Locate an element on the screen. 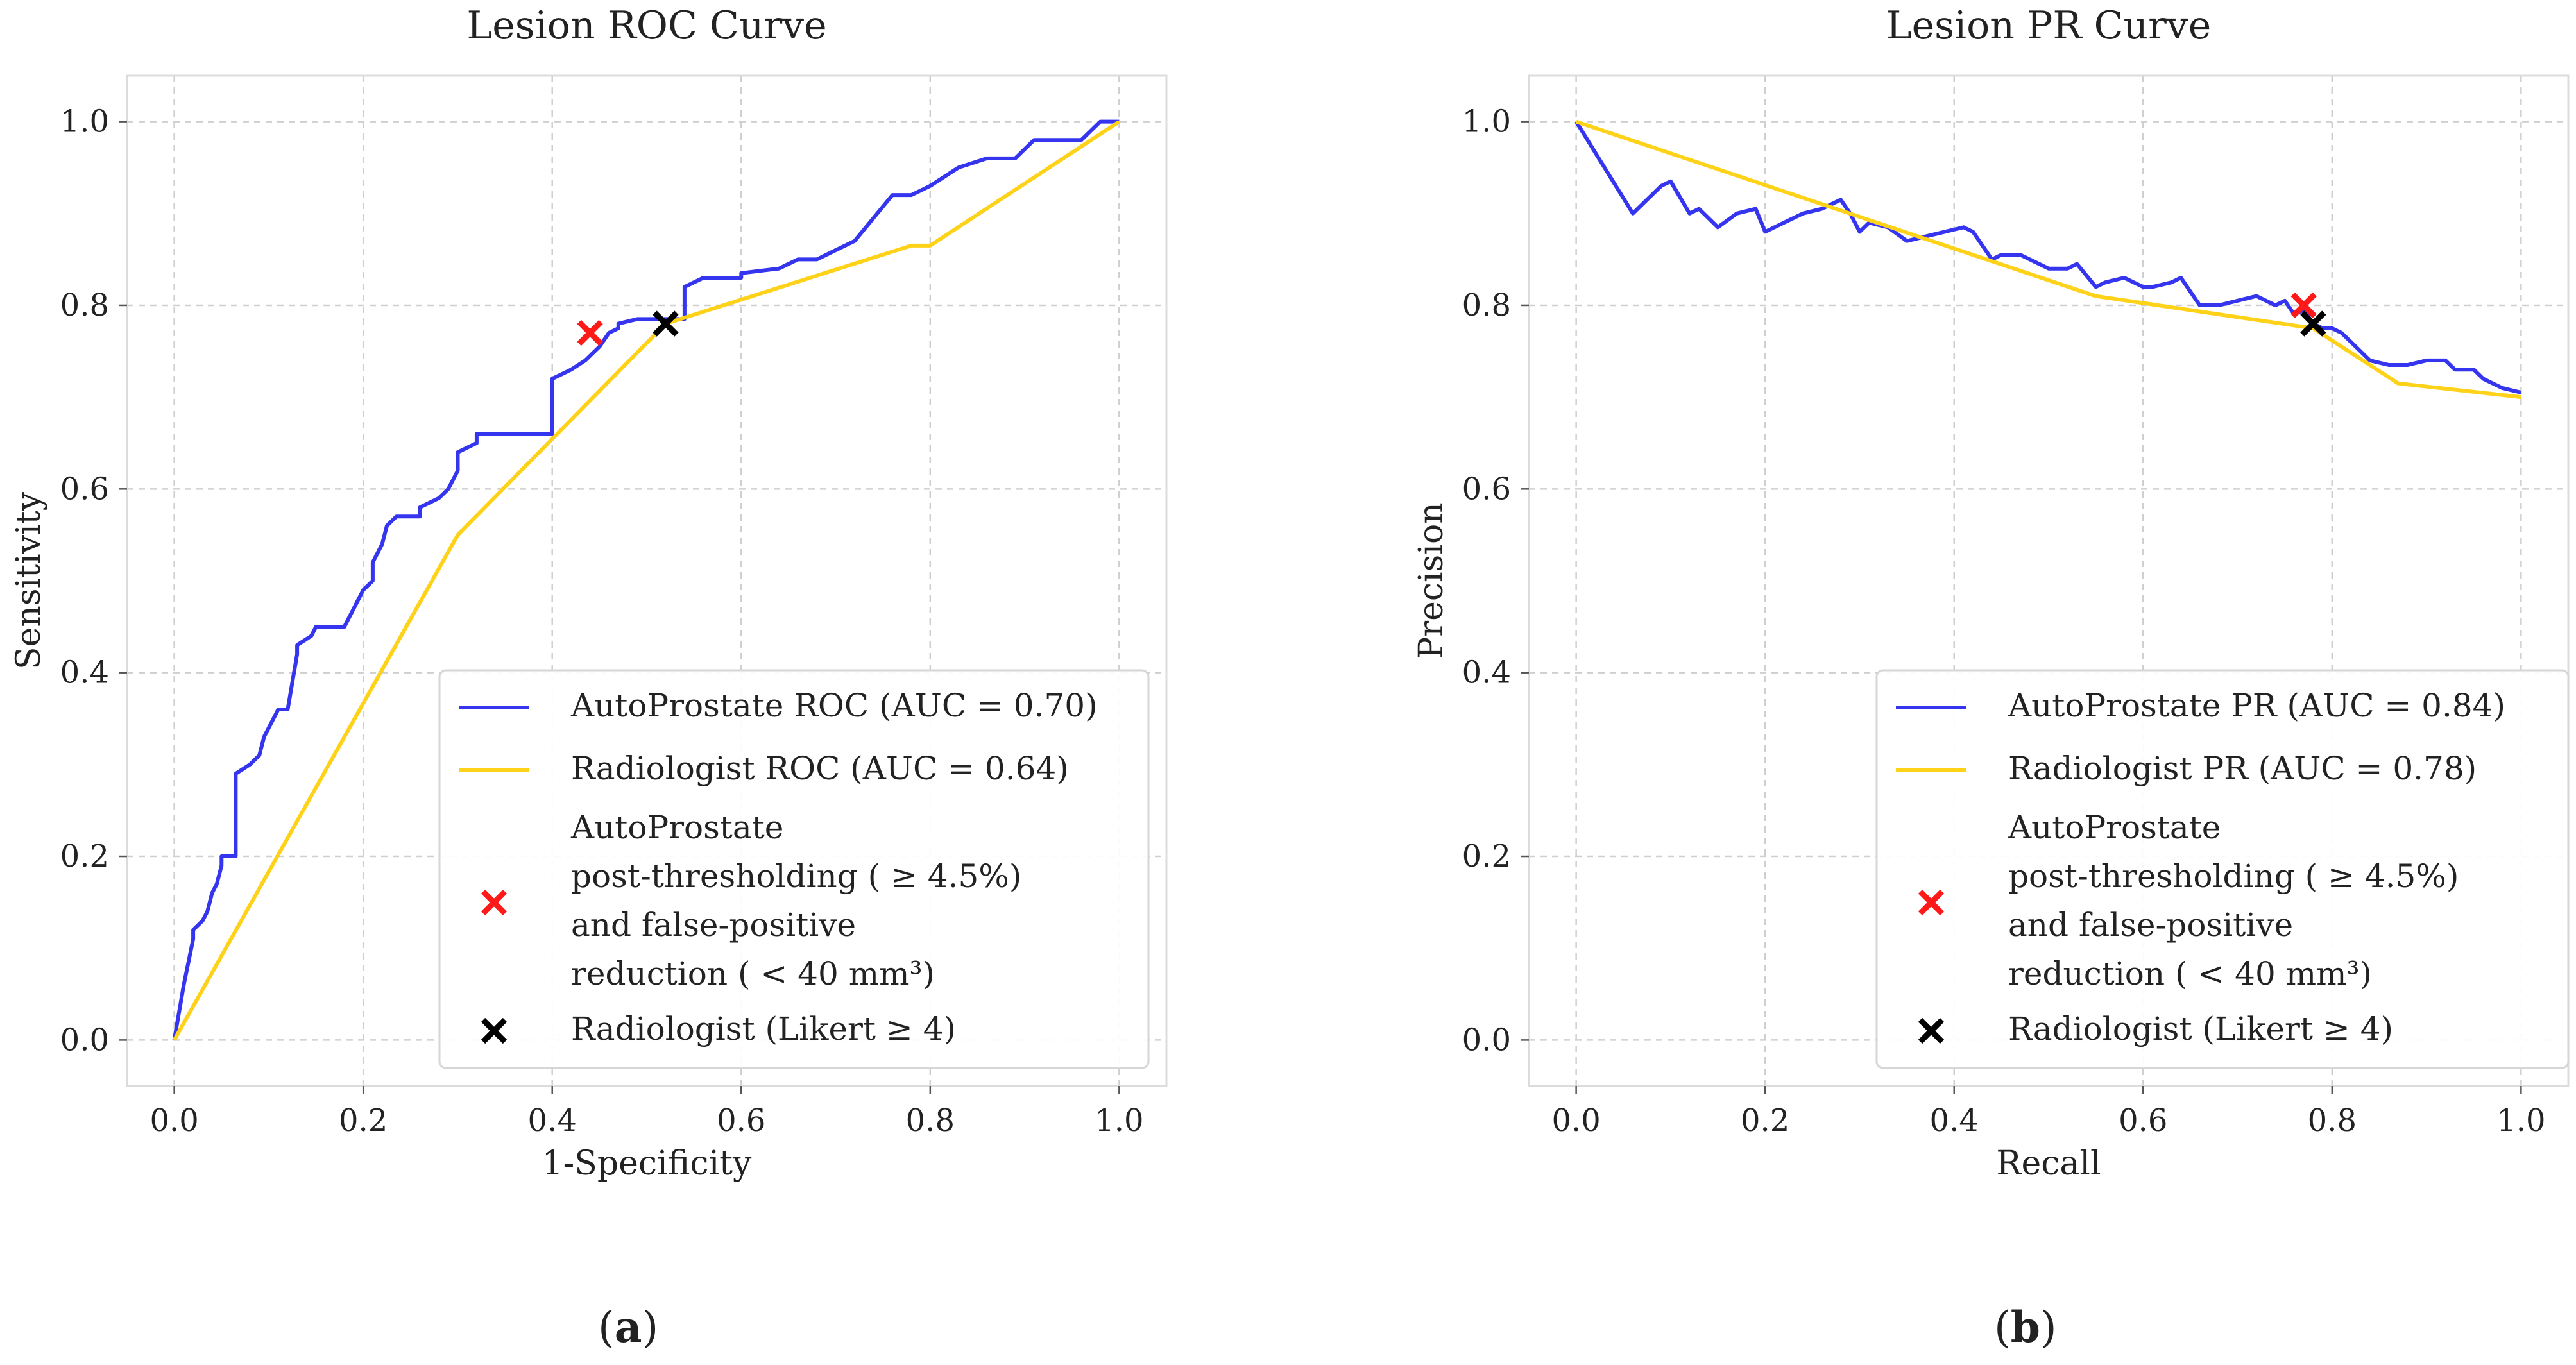 The image size is (2576, 1365). roc-ylabel: Sensitivity is located at coordinates (29, 580).